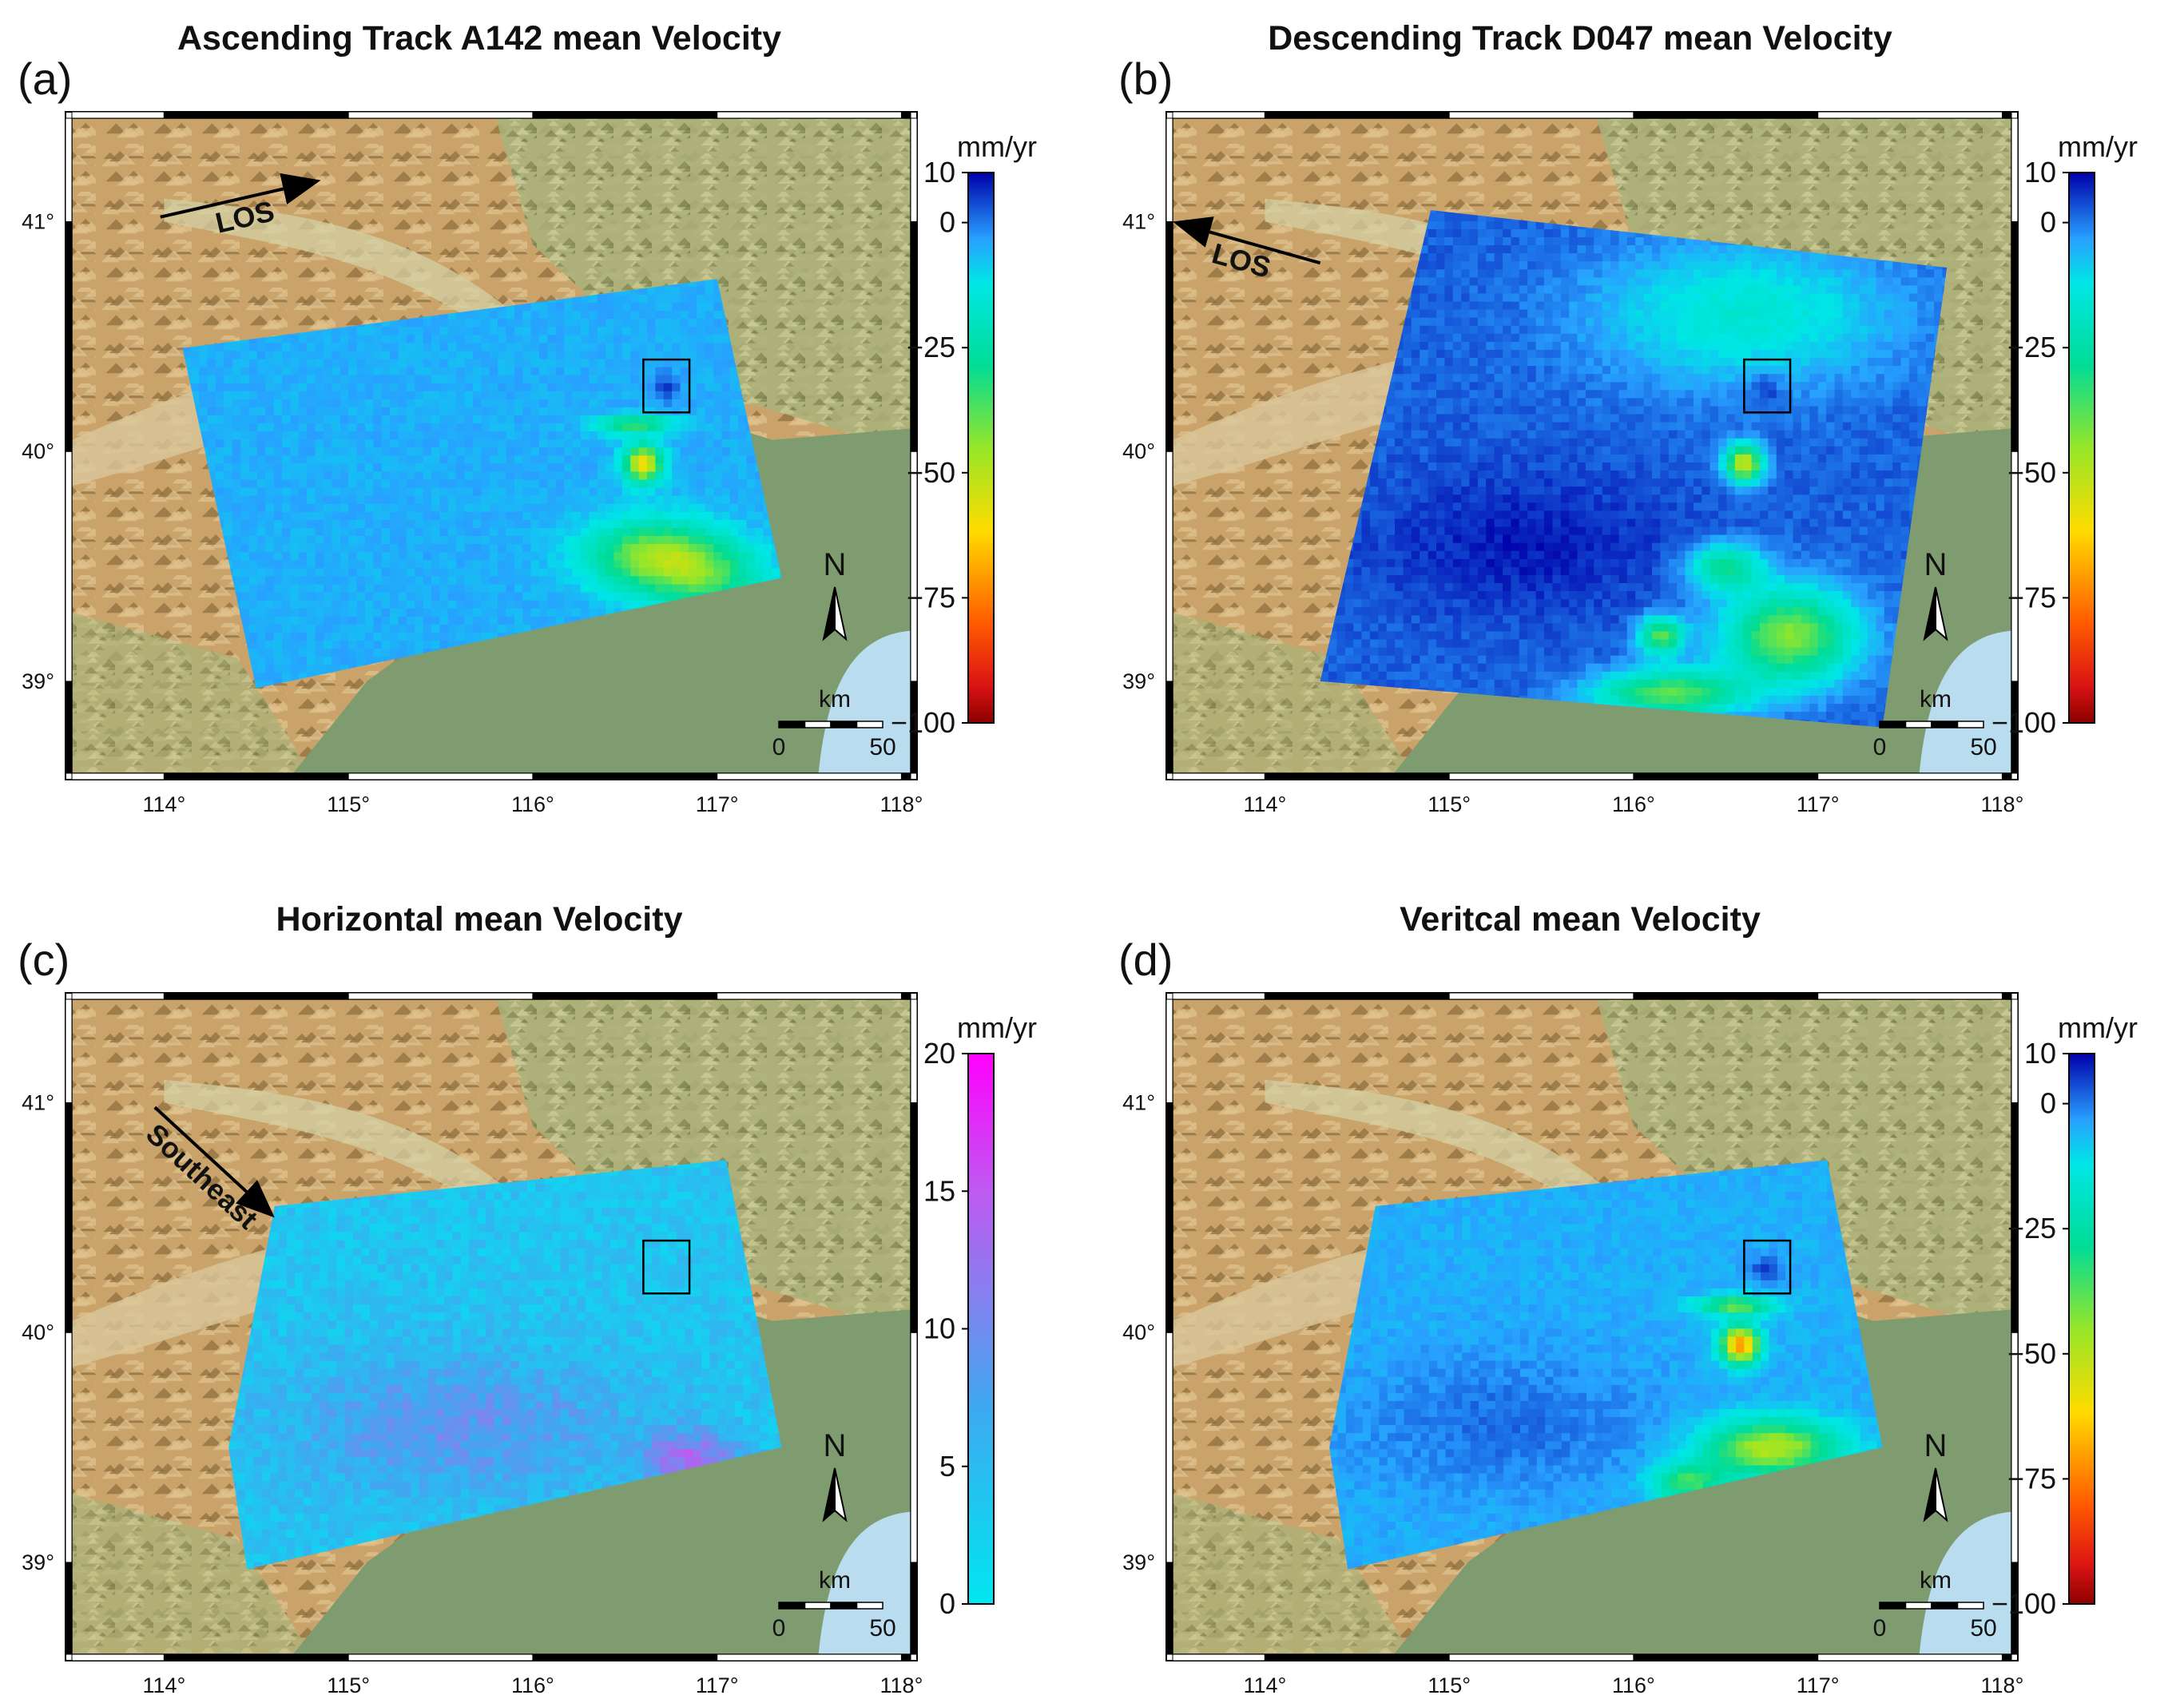  I want to click on panel-label: (b), so click(1145, 79).